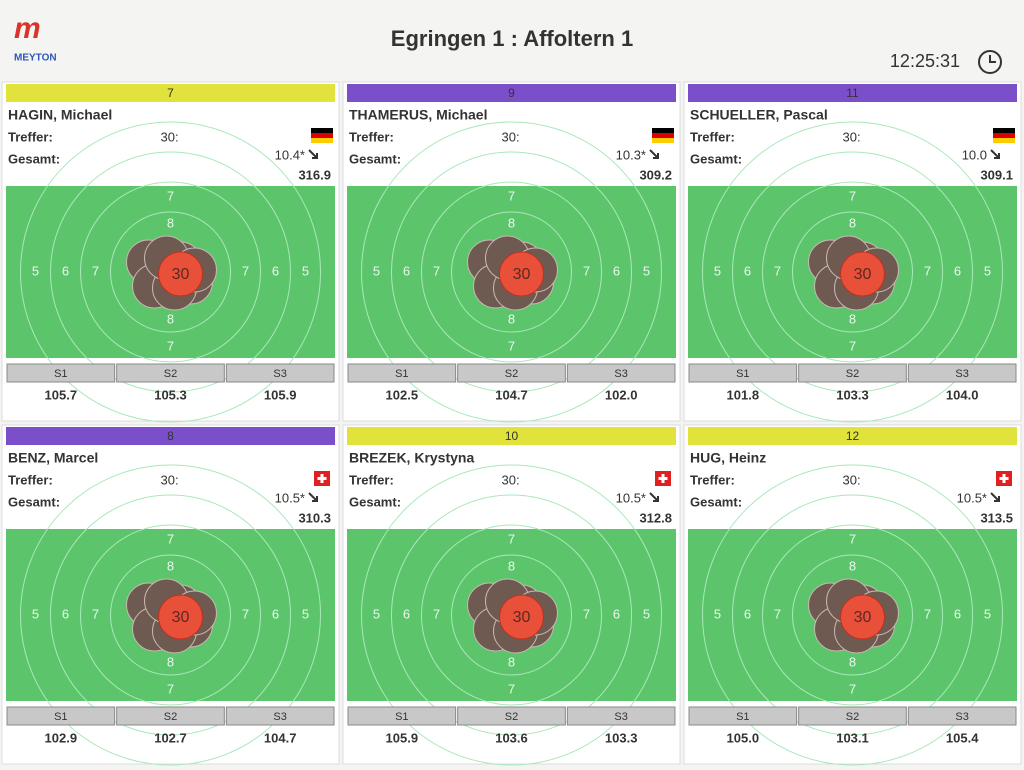 Image resolution: width=1024 pixels, height=770 pixels. I want to click on title: Egringen 1 : Affoltern 1, so click(512, 38).